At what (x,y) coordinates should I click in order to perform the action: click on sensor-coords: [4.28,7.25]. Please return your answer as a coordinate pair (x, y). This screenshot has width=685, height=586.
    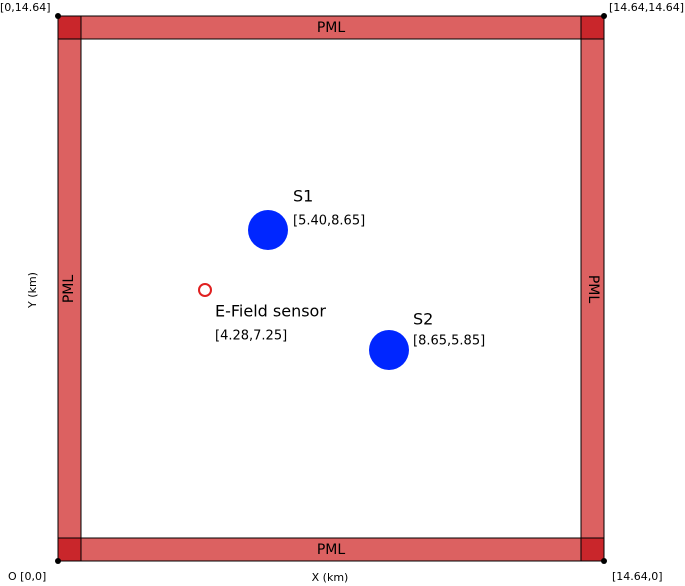
    Looking at the image, I should click on (251, 336).